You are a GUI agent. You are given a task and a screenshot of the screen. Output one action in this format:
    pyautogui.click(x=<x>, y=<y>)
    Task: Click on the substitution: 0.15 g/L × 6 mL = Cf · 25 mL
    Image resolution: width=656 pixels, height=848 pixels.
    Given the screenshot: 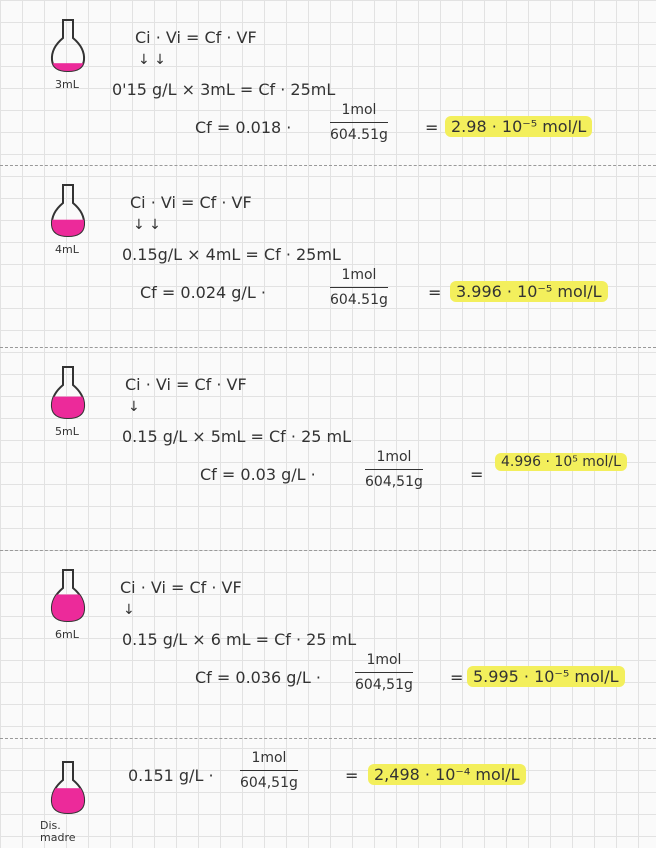 What is the action you would take?
    pyautogui.click(x=239, y=639)
    